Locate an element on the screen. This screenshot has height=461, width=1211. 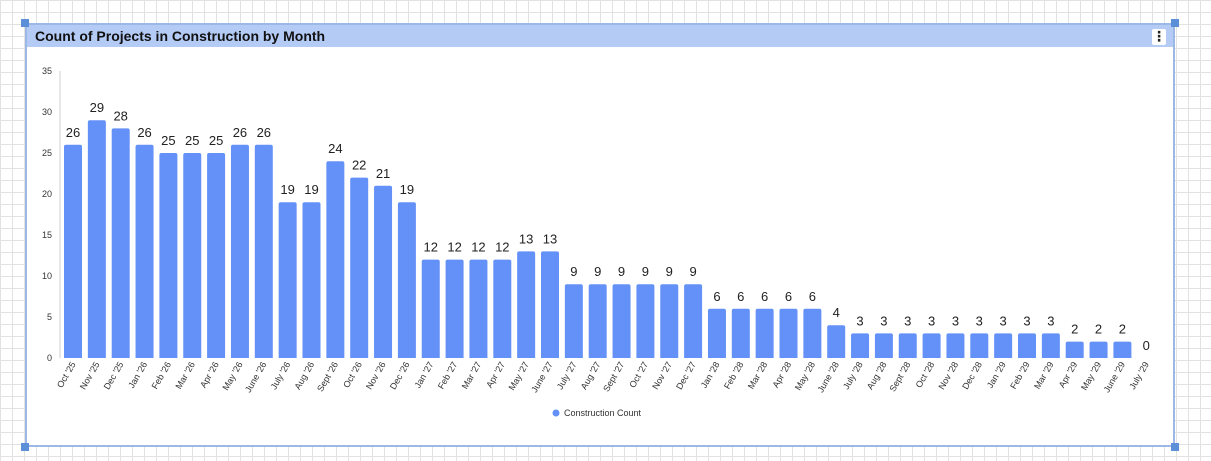
resize-handle-bottom-left is located at coordinates (25, 447).